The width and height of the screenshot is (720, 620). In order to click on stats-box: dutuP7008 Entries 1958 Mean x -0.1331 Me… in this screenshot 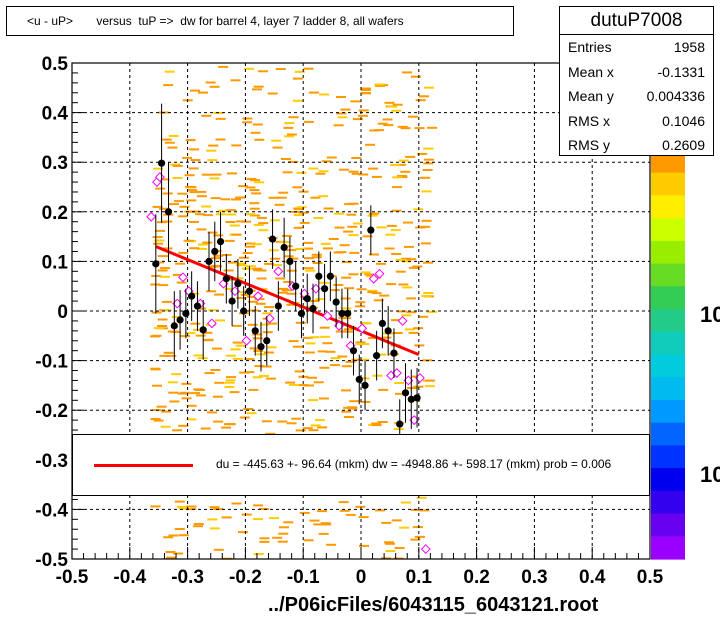, I will do `click(636, 81)`.